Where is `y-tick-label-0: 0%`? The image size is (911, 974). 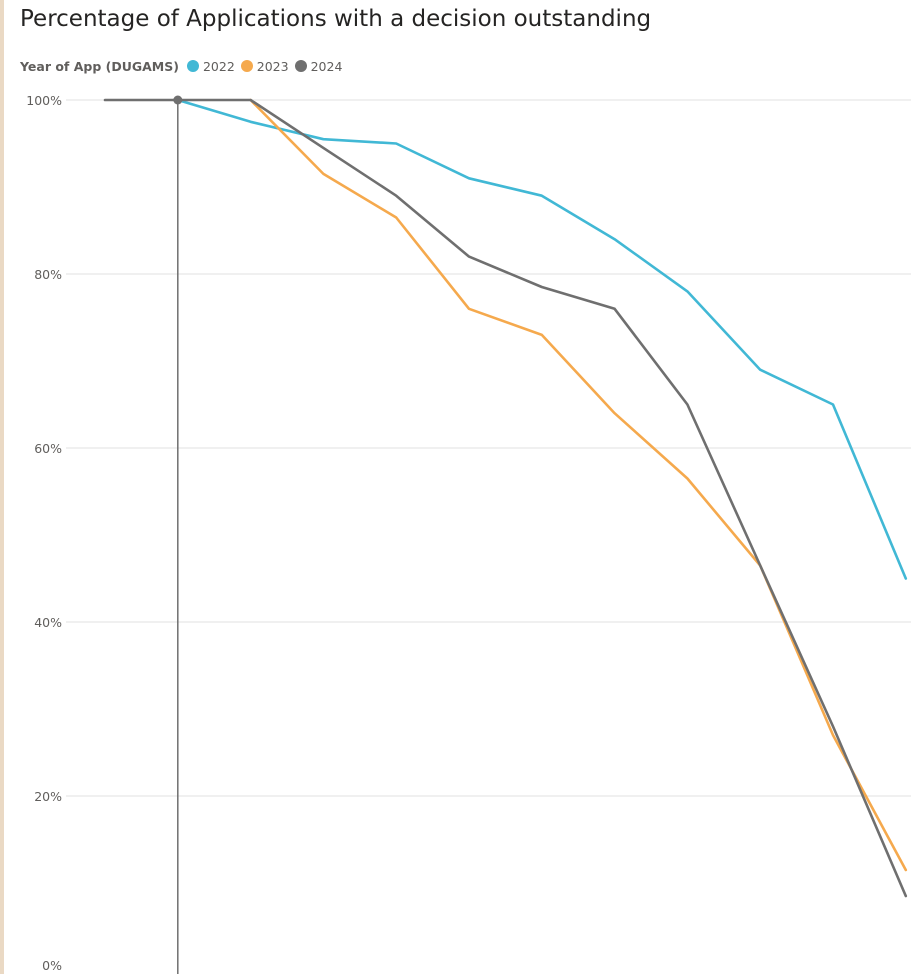
y-tick-label-0: 0% is located at coordinates (52, 965).